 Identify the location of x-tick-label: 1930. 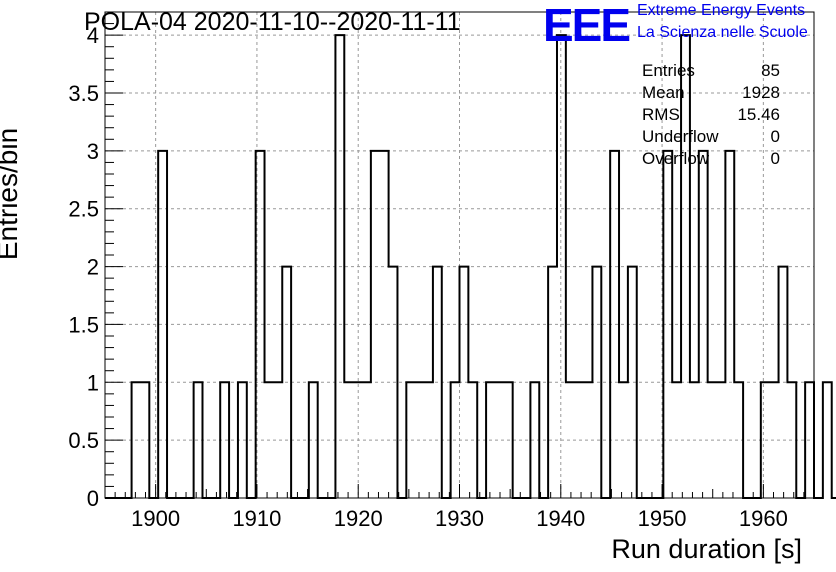
(459, 518).